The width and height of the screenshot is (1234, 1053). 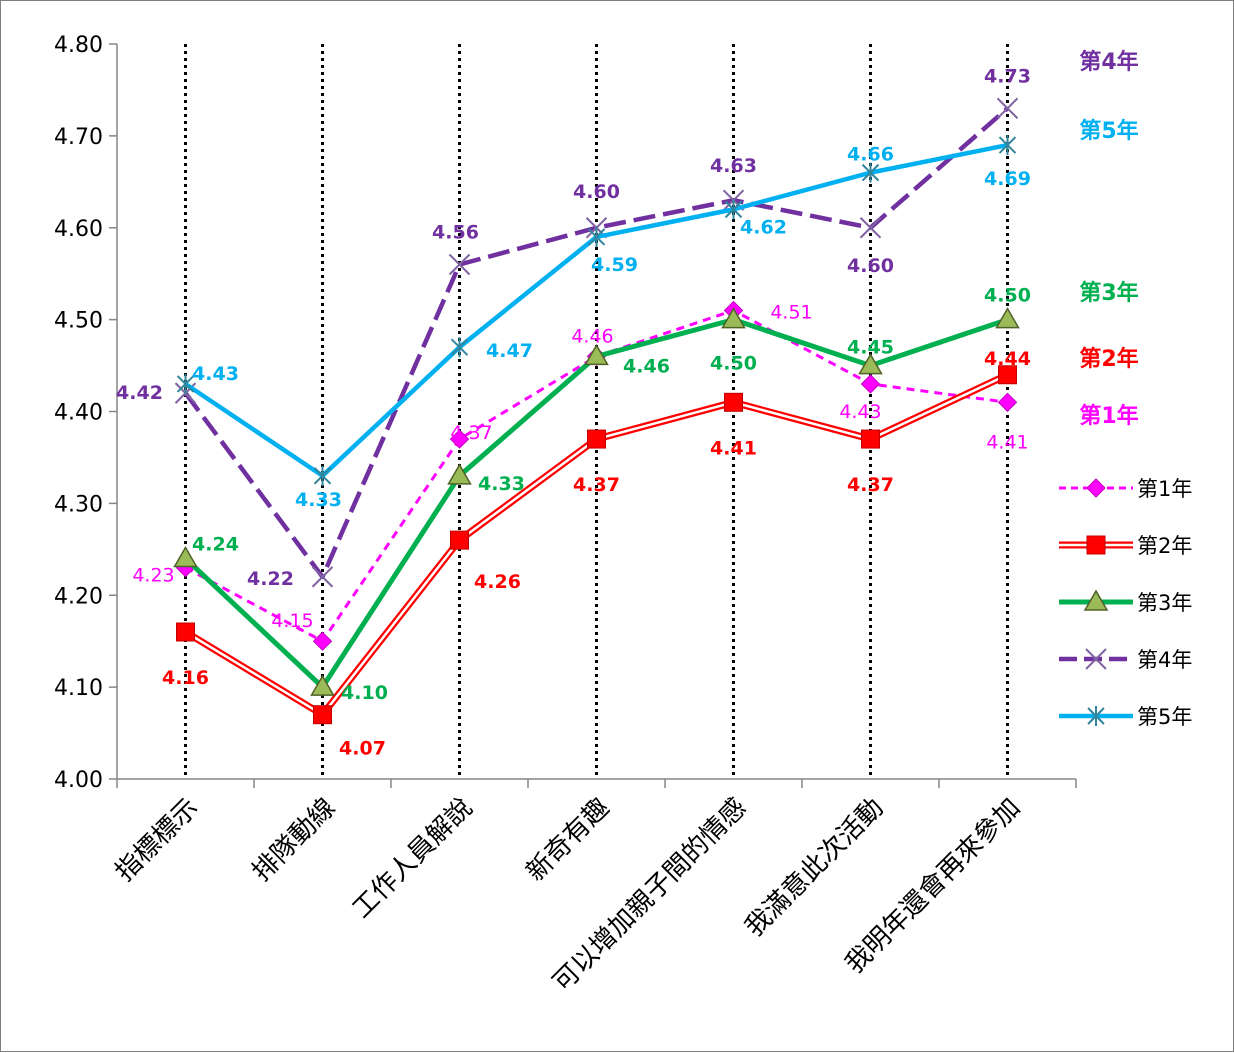 I want to click on y-tick-label: 4.00, so click(x=78, y=780).